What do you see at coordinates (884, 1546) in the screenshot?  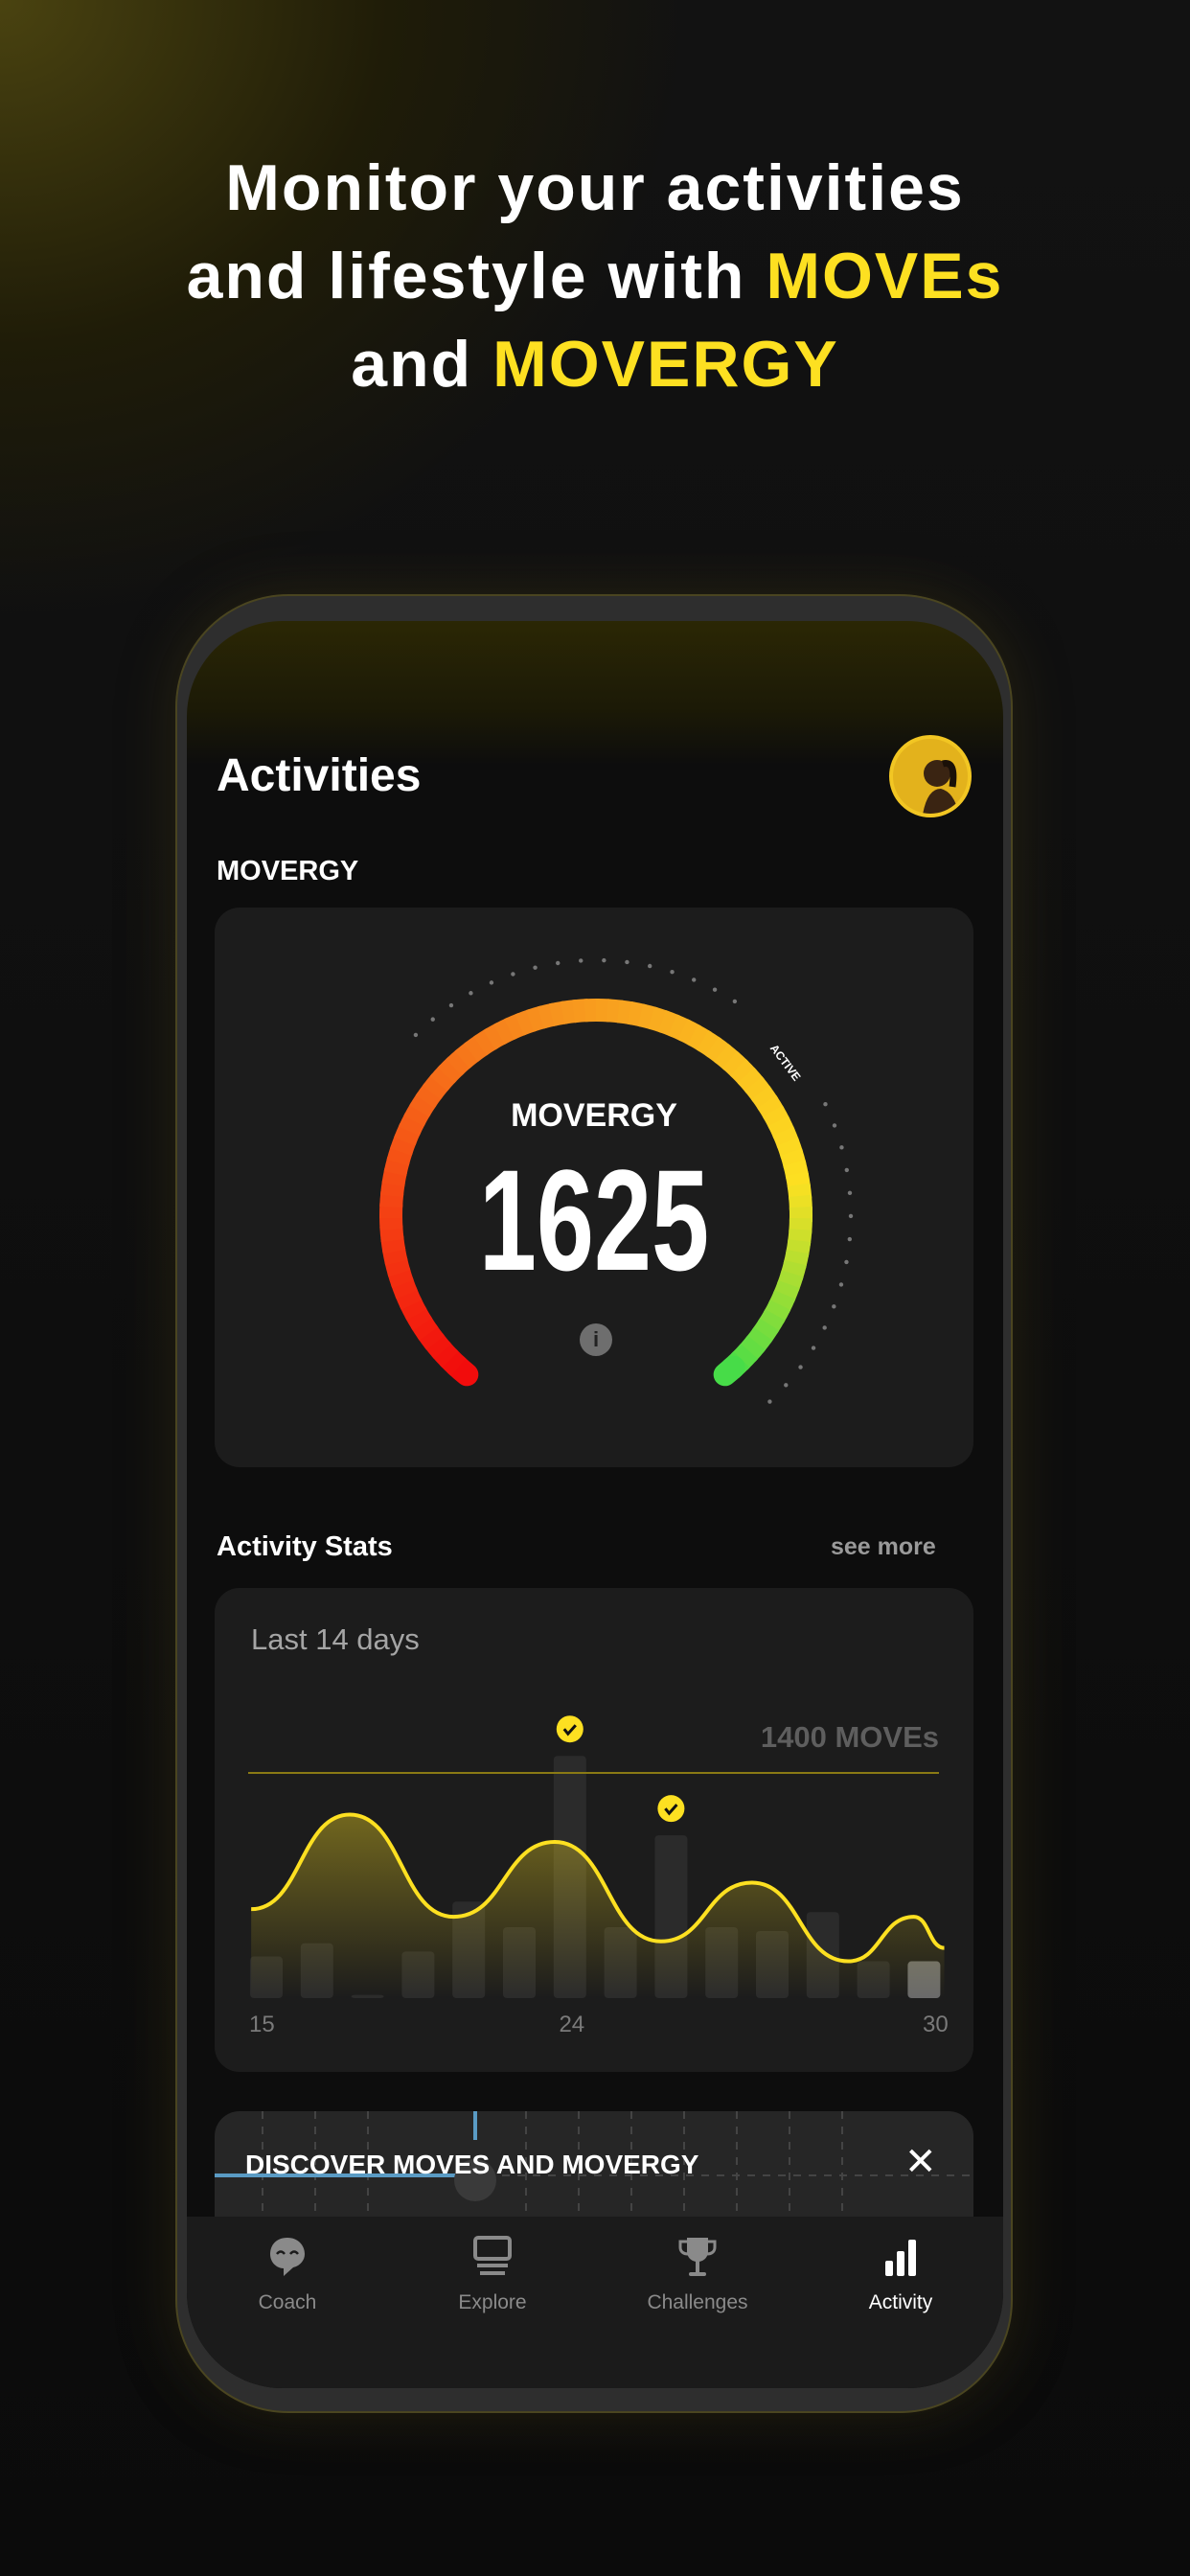 I see `see-more-link: see more` at bounding box center [884, 1546].